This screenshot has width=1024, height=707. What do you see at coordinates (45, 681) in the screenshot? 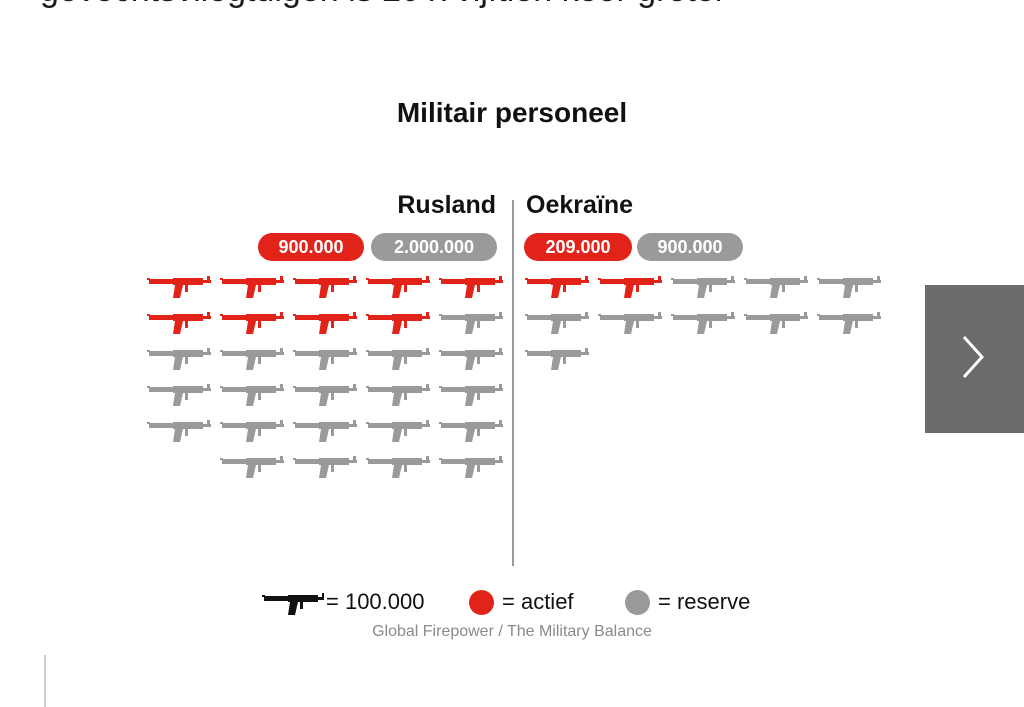
I see `text-cursor` at bounding box center [45, 681].